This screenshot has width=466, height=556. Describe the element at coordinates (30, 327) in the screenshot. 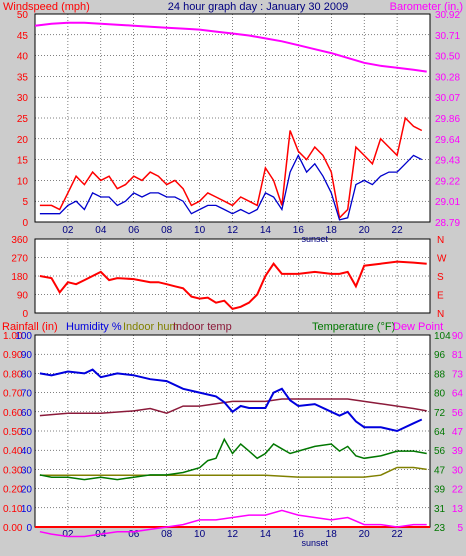

I see `rainfall-axis-label: Rainfall (in)` at that location.